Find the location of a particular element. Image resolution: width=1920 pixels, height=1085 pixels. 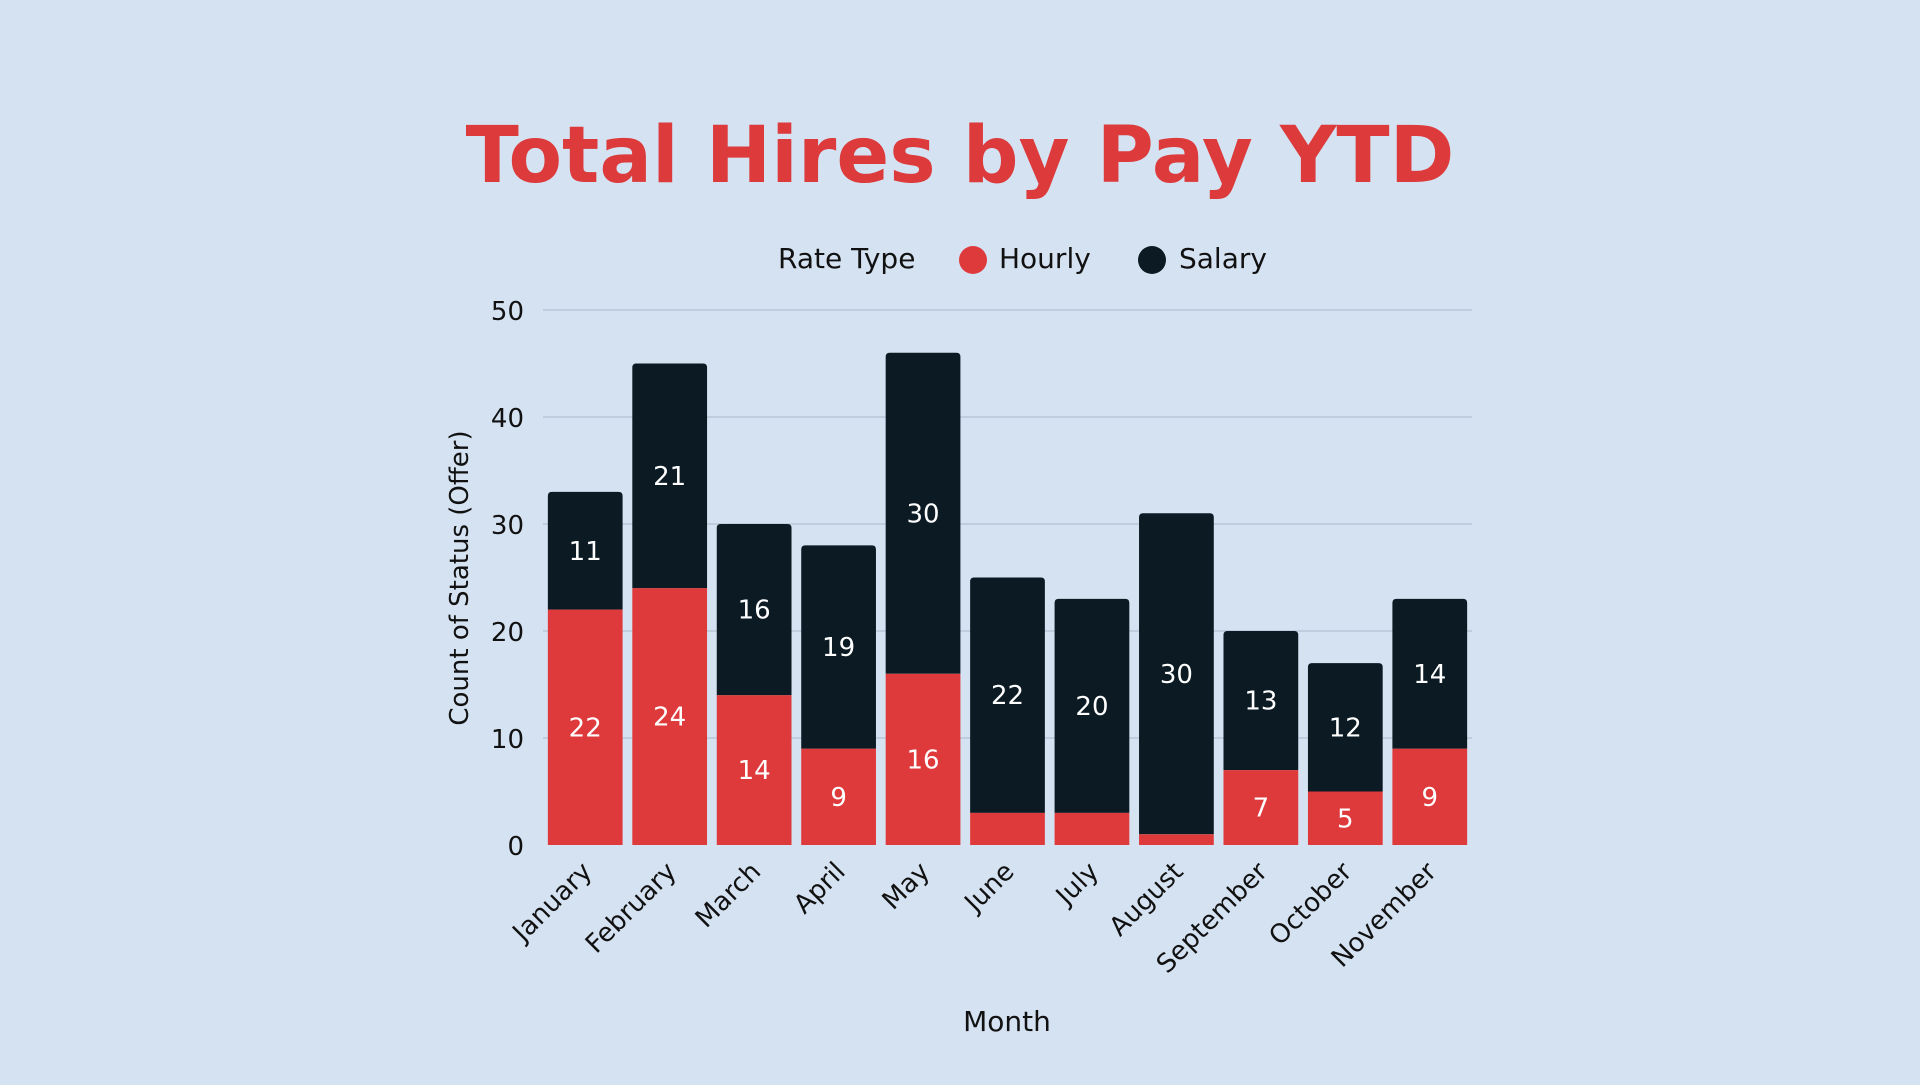

legend-hourly-swatch is located at coordinates (973, 260).